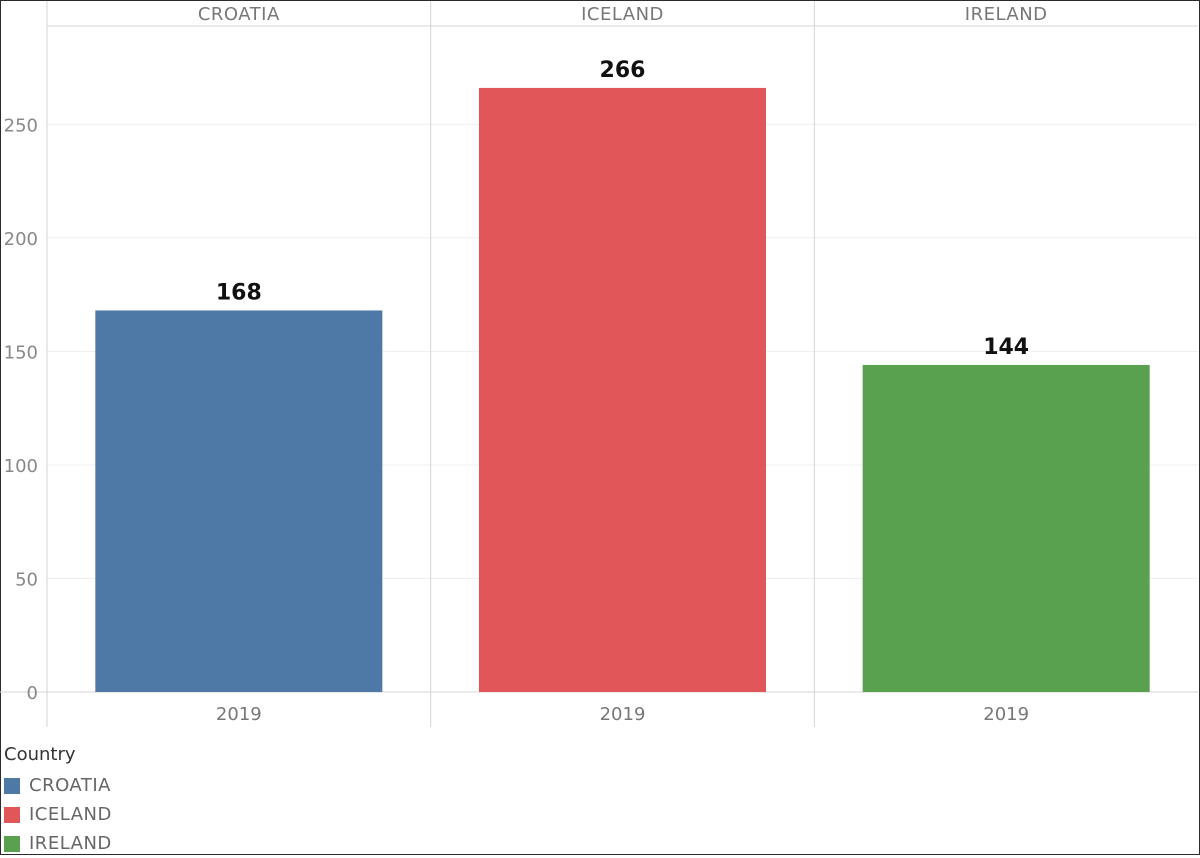 Image resolution: width=1200 pixels, height=858 pixels. What do you see at coordinates (26, 579) in the screenshot?
I see `y-tick-label-50: 50` at bounding box center [26, 579].